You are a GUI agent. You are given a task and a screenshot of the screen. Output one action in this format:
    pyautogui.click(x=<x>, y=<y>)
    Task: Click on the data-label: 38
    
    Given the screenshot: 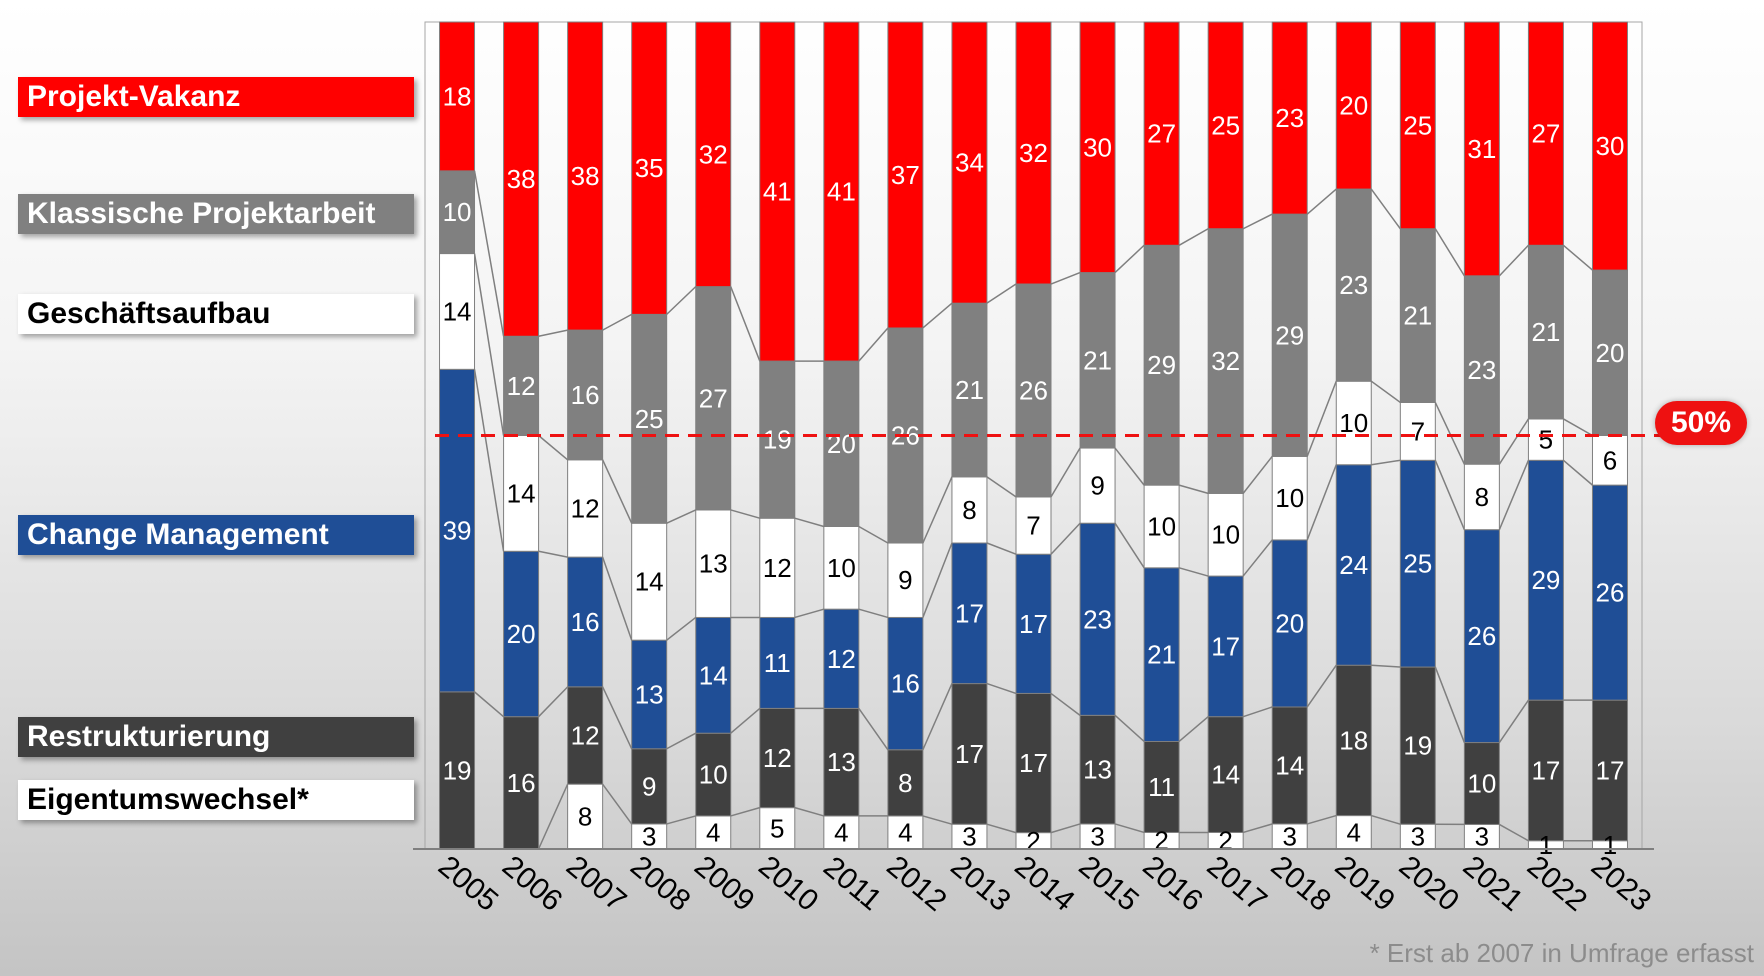 What is the action you would take?
    pyautogui.click(x=521, y=179)
    